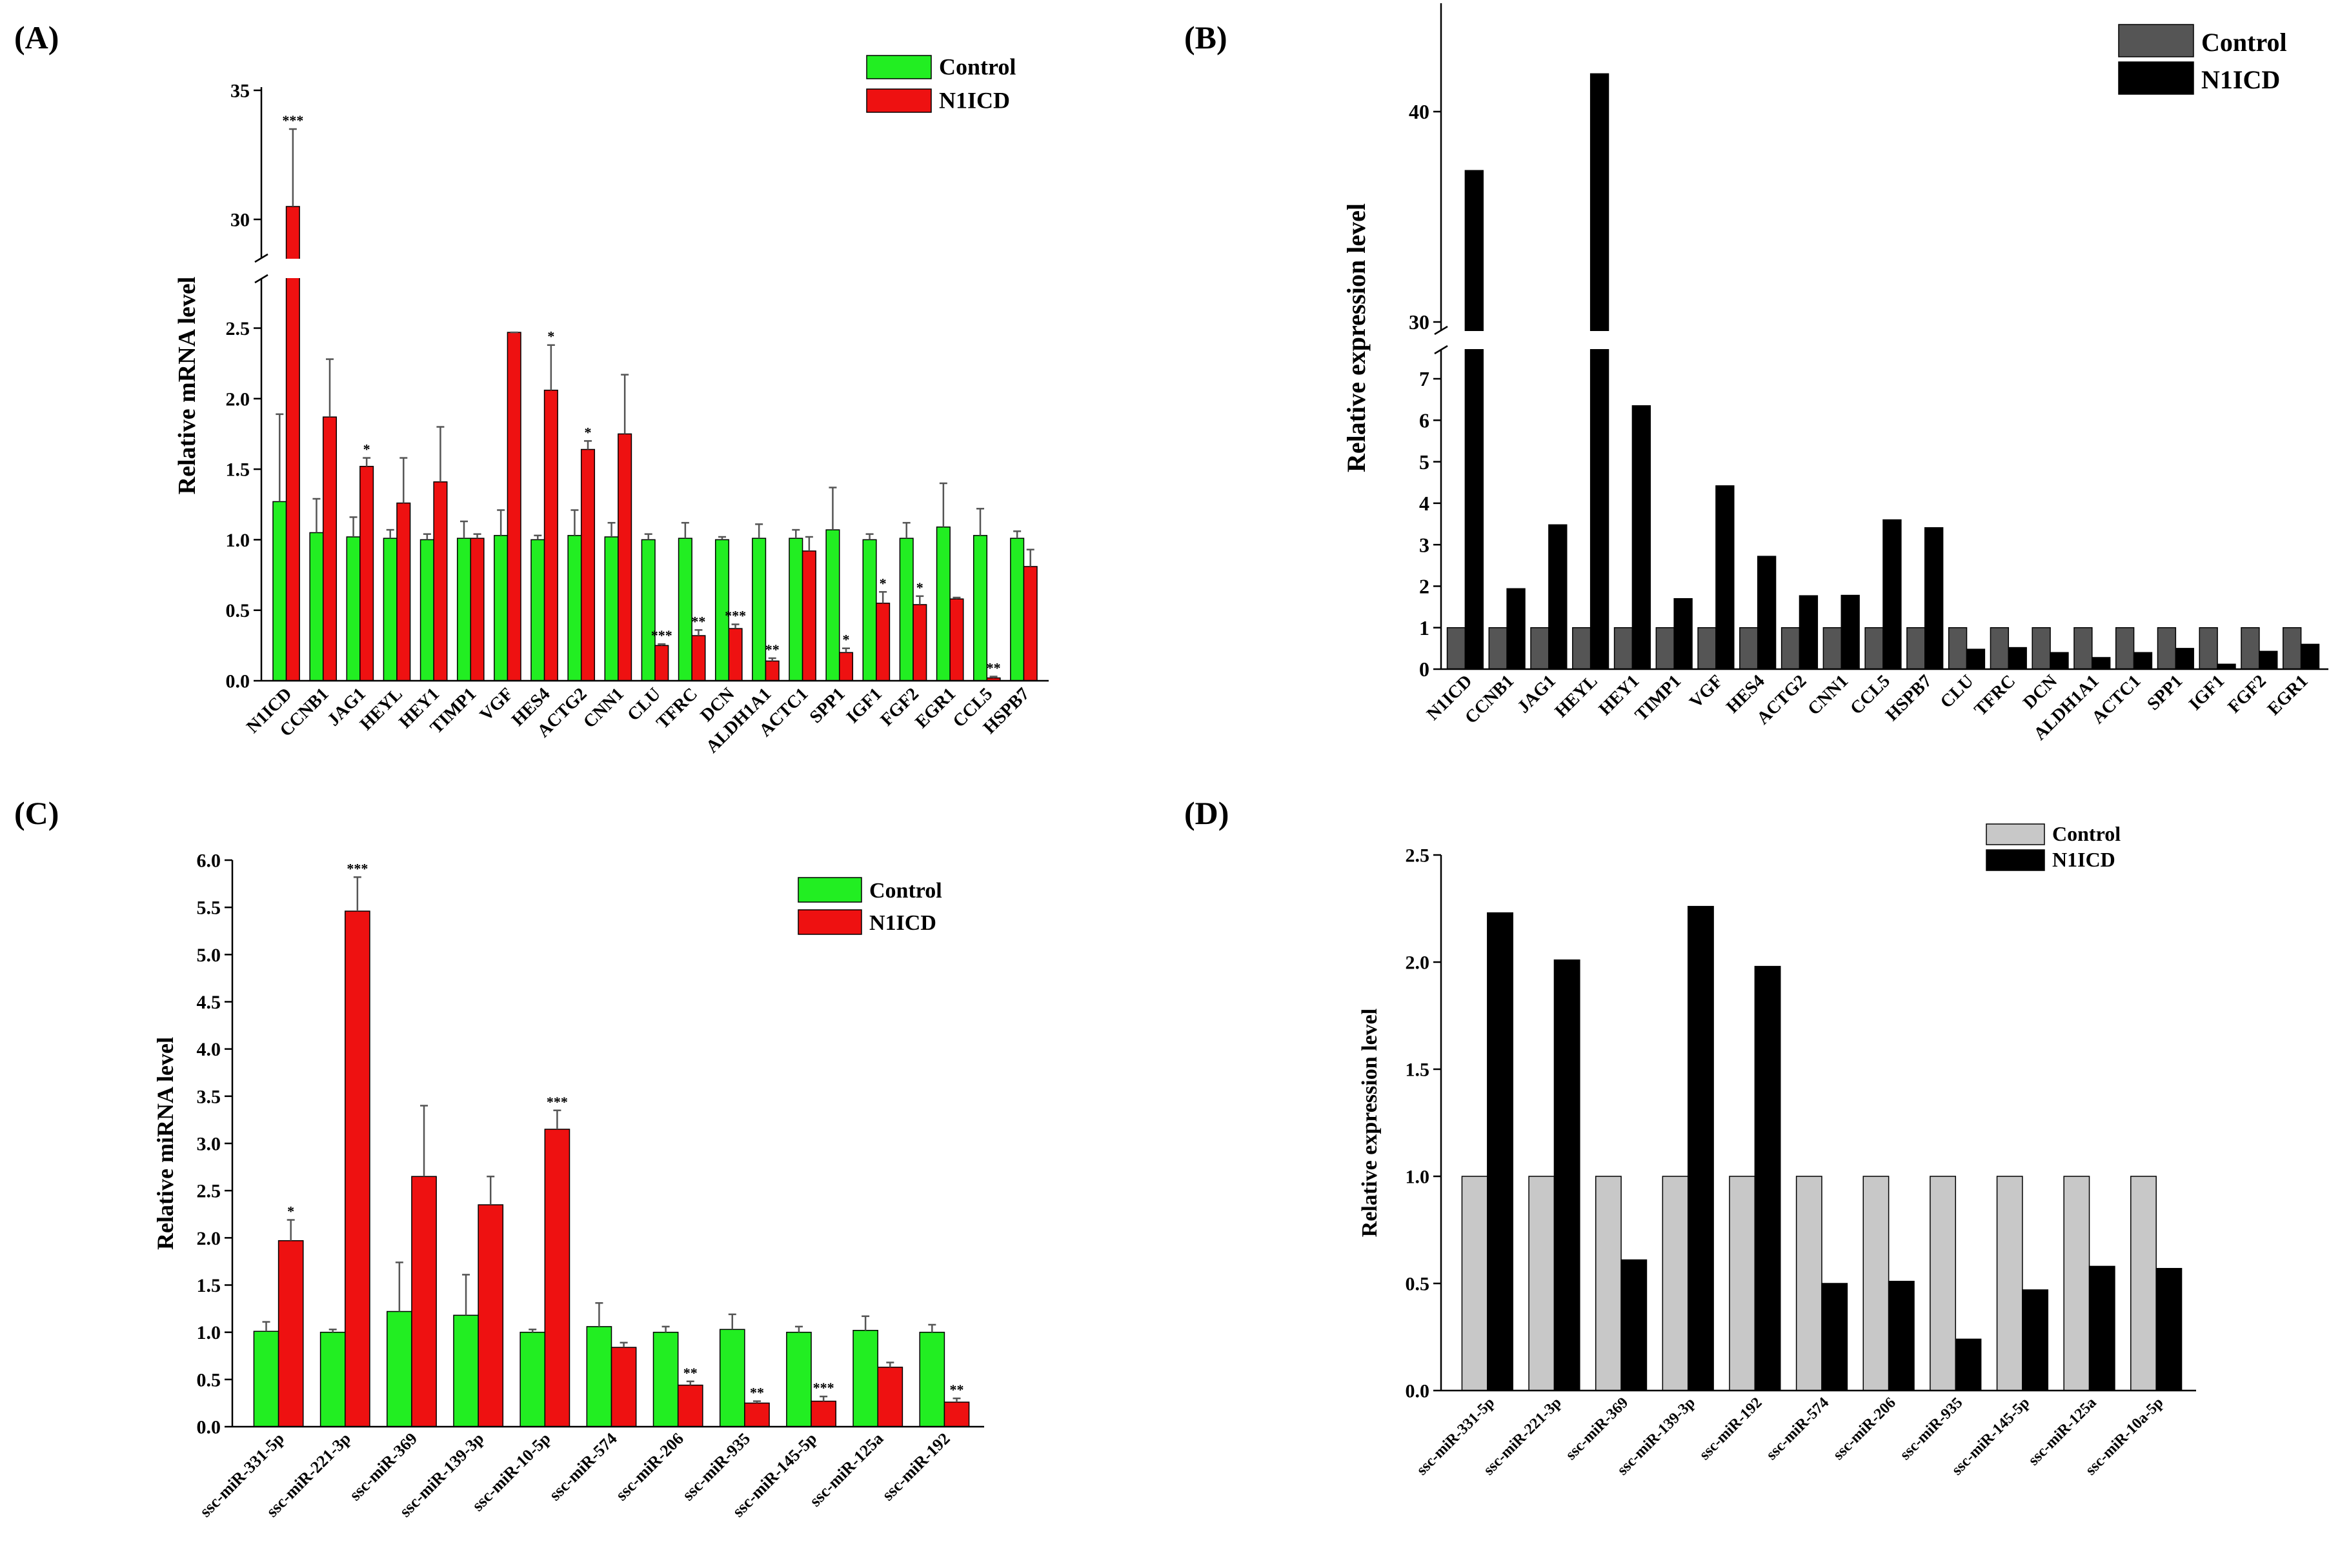 The image size is (2340, 1568). I want to click on y-axis-label: Relative expression level, so click(1356, 337).